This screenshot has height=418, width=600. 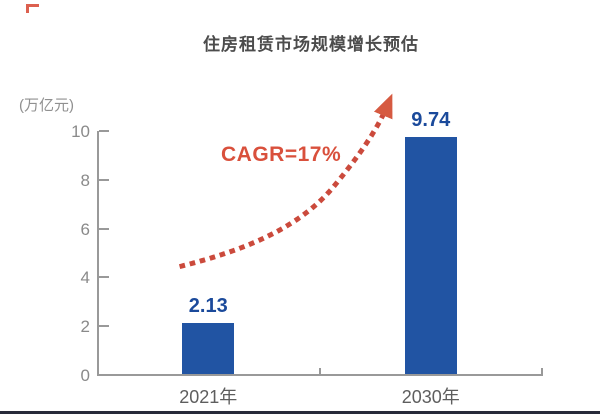 What do you see at coordinates (431, 120) in the screenshot?
I see `bar-value-label: 9.74` at bounding box center [431, 120].